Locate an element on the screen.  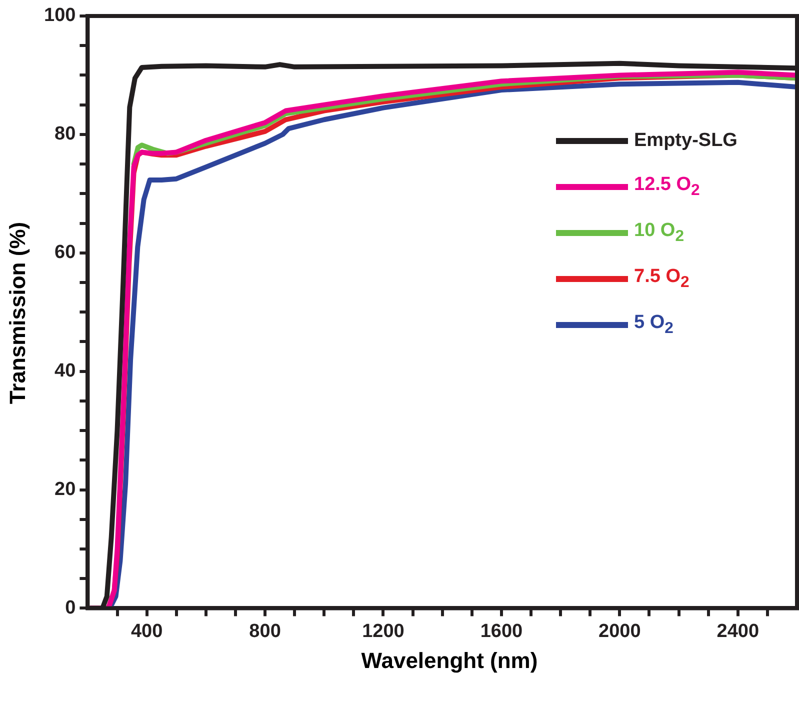
x-tick-label: 1200 is located at coordinates (383, 631).